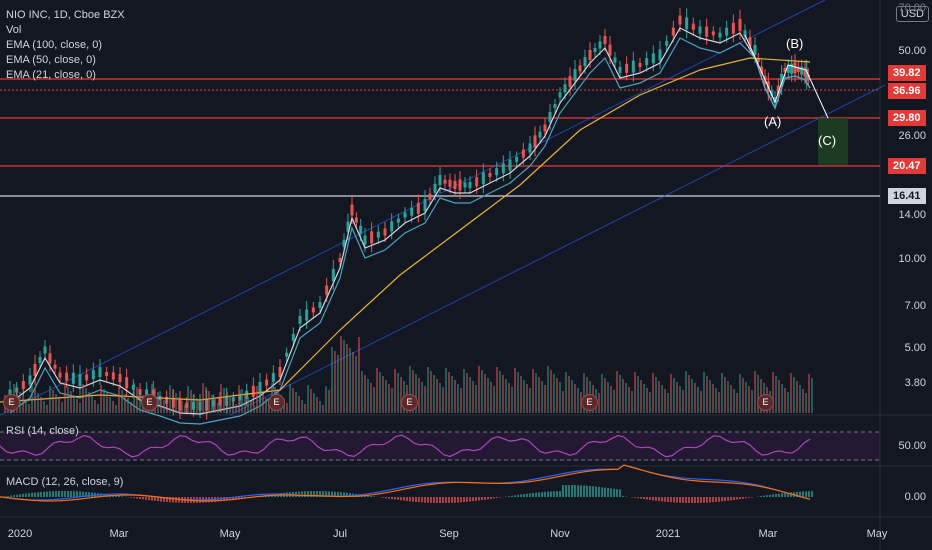 This screenshot has width=932, height=550. I want to click on currency-selector: USD, so click(912, 14).